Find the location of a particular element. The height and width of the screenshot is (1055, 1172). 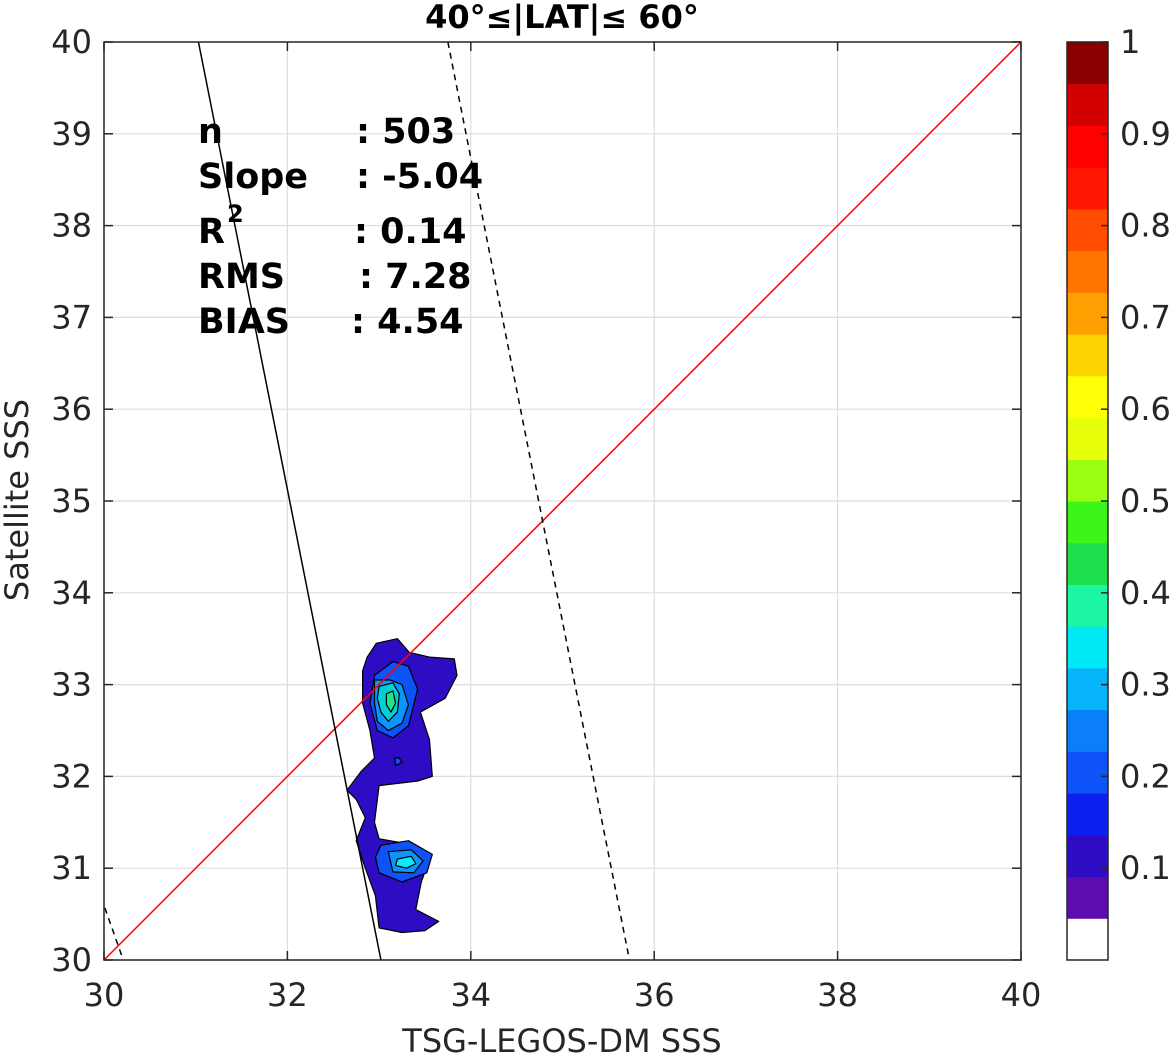

colorbar-tick-label: 1 is located at coordinates (1130, 42).